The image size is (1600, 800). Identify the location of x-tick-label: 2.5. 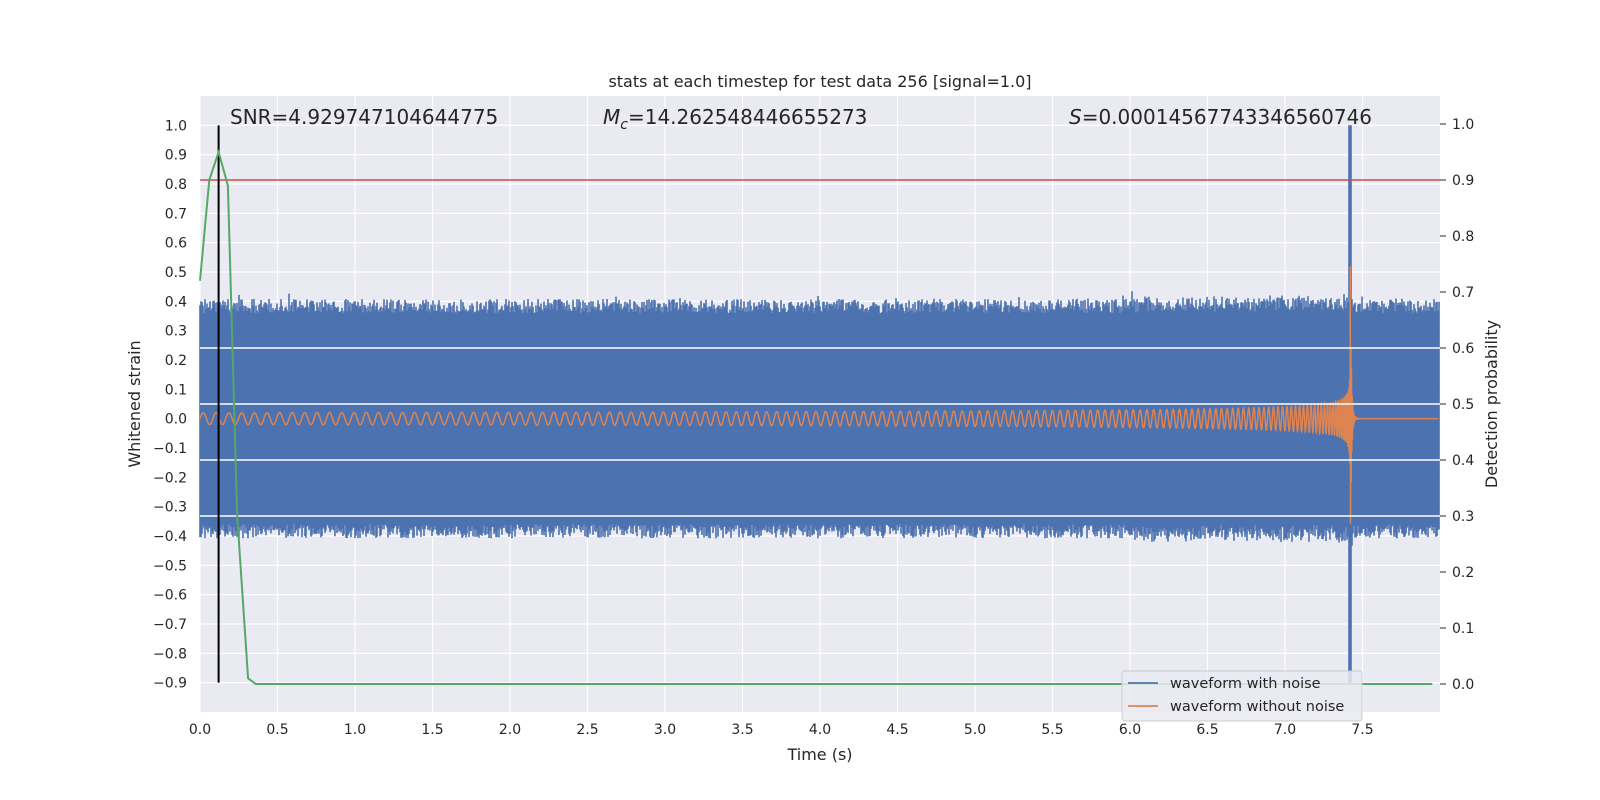
(587, 730).